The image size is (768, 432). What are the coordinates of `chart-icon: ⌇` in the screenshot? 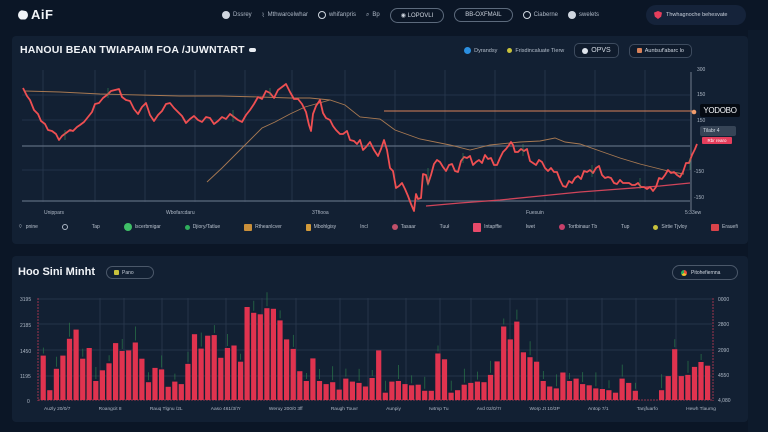 It's located at (263, 15).